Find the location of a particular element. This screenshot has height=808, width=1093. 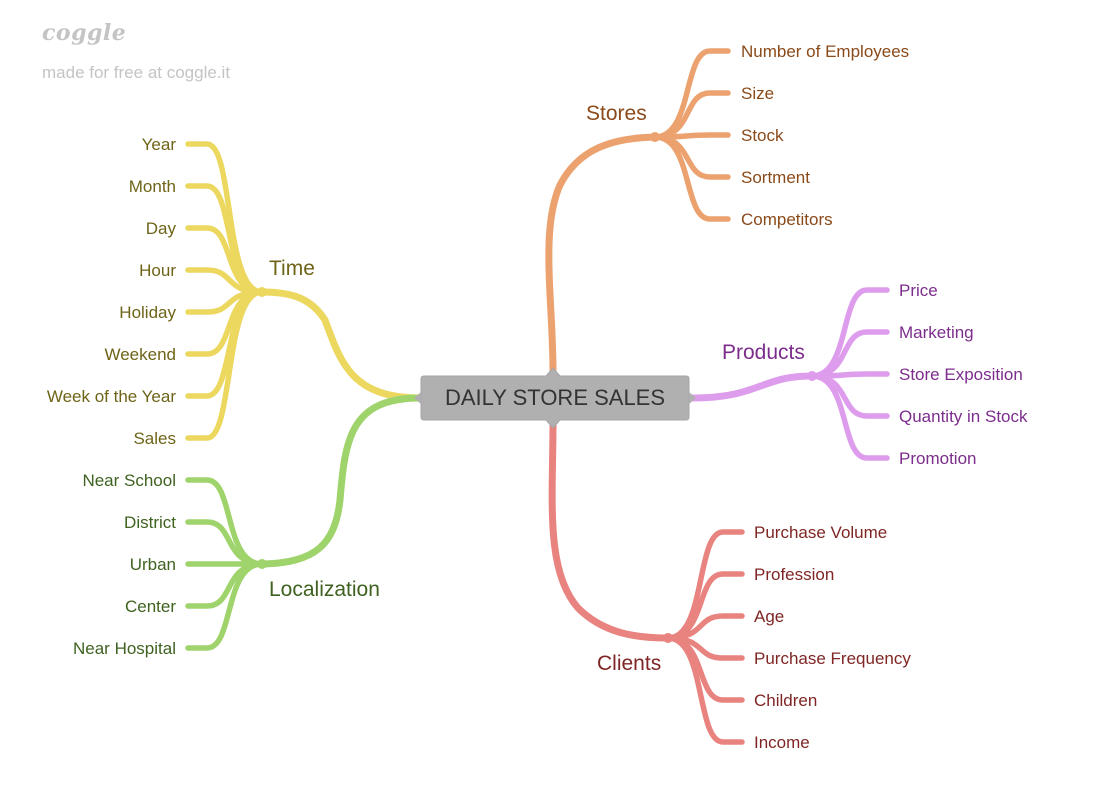

leaf-promotion: Promotion is located at coordinates (937, 458).